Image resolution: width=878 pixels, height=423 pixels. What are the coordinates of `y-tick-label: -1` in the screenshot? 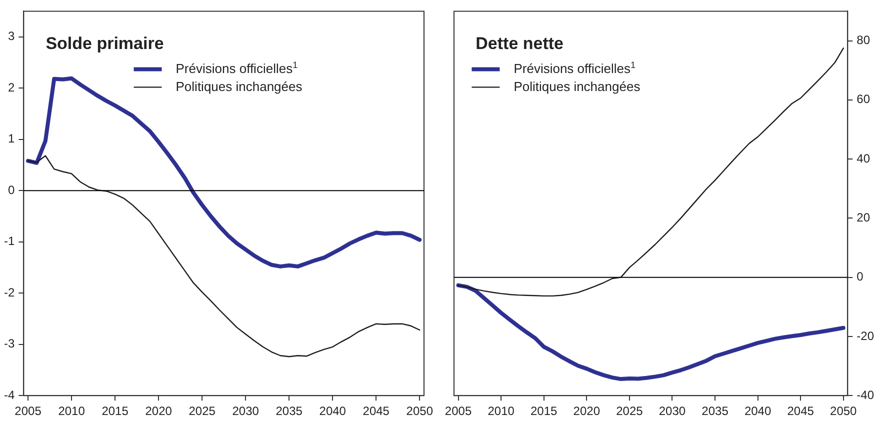 It's located at (9, 241).